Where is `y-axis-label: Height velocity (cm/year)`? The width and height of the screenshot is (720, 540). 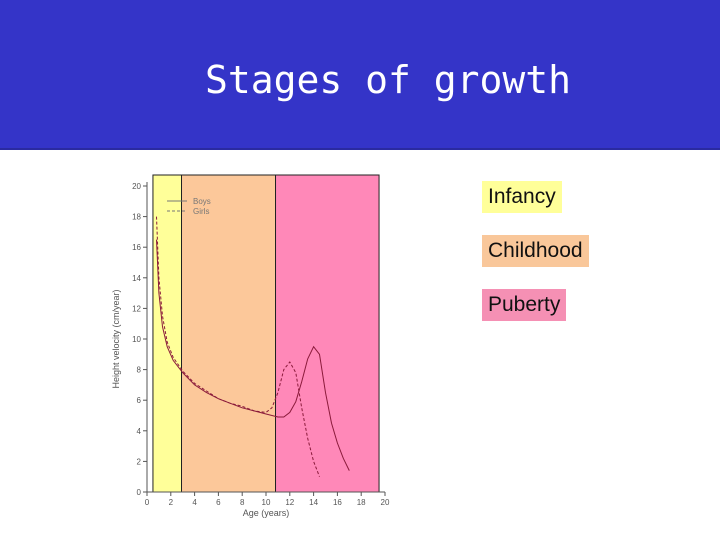
y-axis-label: Height velocity (cm/year) is located at coordinates (116, 338).